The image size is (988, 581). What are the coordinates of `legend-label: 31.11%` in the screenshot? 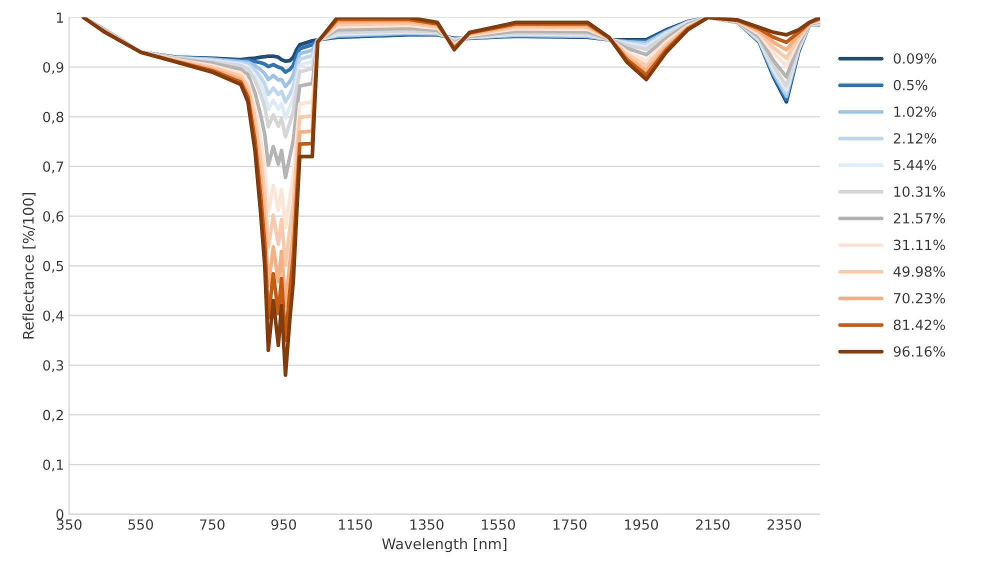 It's located at (920, 245).